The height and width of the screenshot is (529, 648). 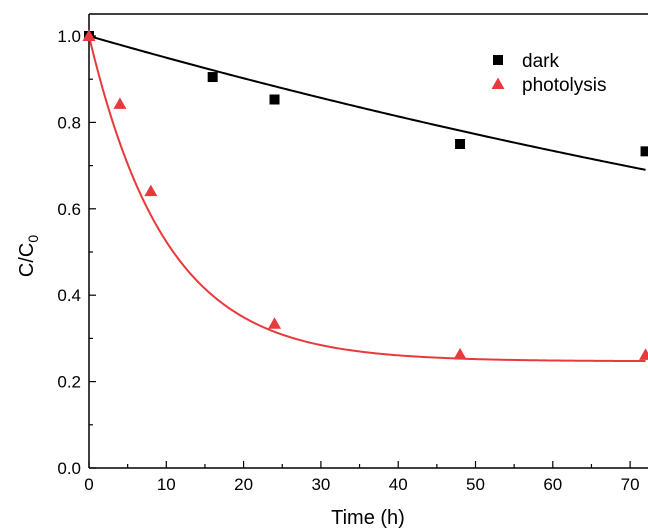 I want to click on x-tick-label: 70, so click(x=630, y=484).